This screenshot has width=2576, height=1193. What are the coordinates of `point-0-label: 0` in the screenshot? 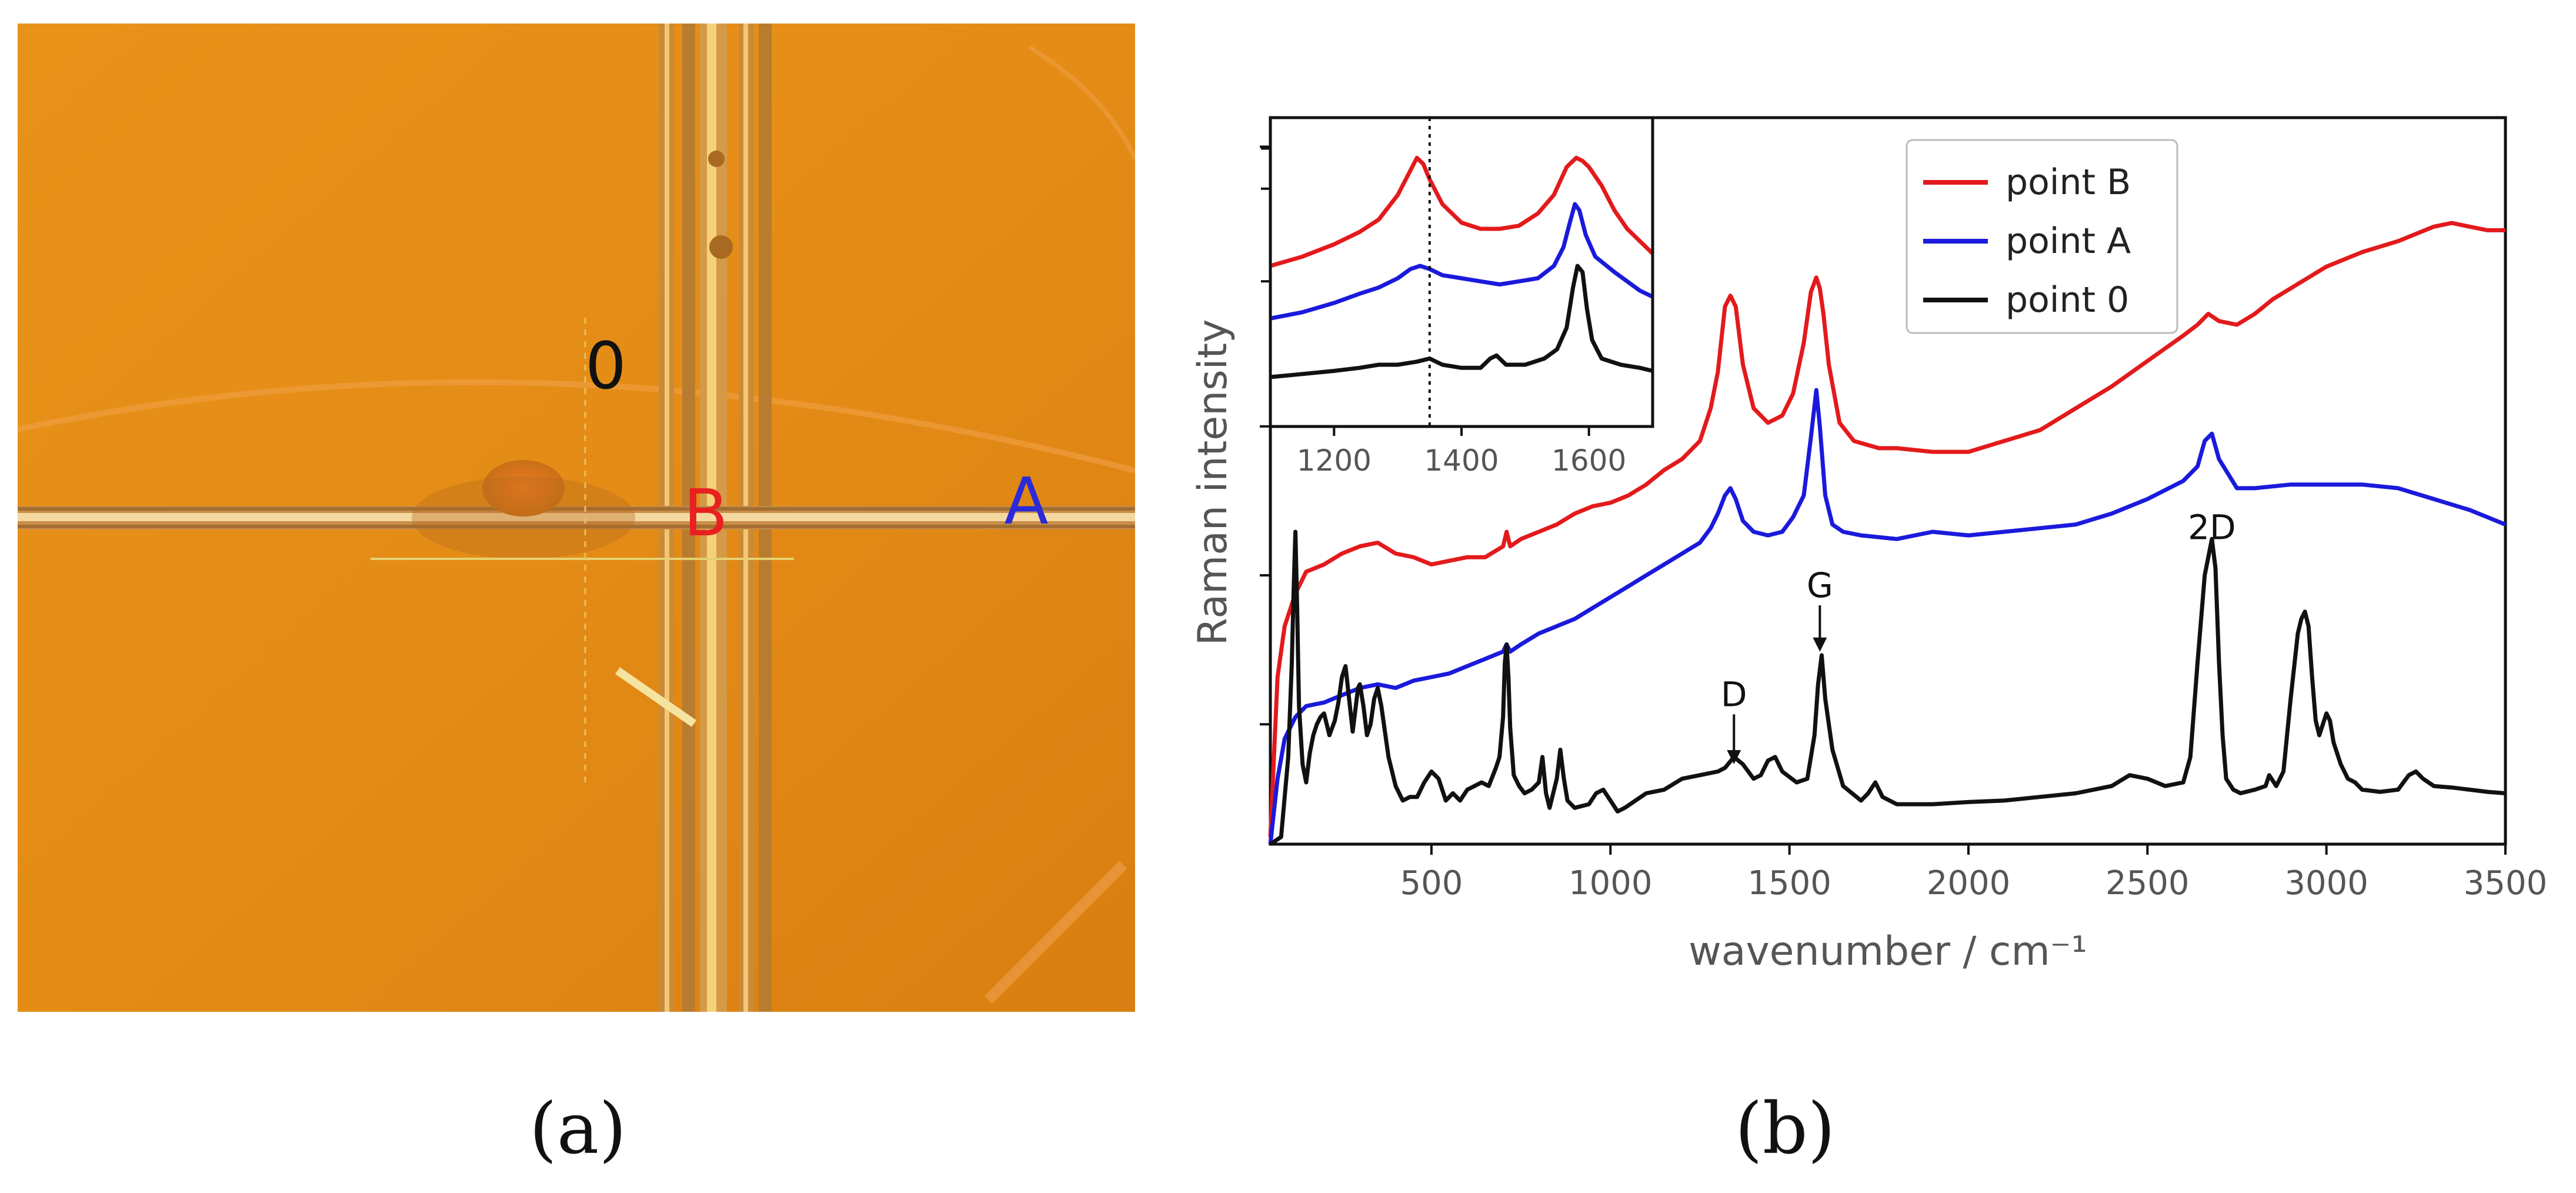 It's located at (605, 366).